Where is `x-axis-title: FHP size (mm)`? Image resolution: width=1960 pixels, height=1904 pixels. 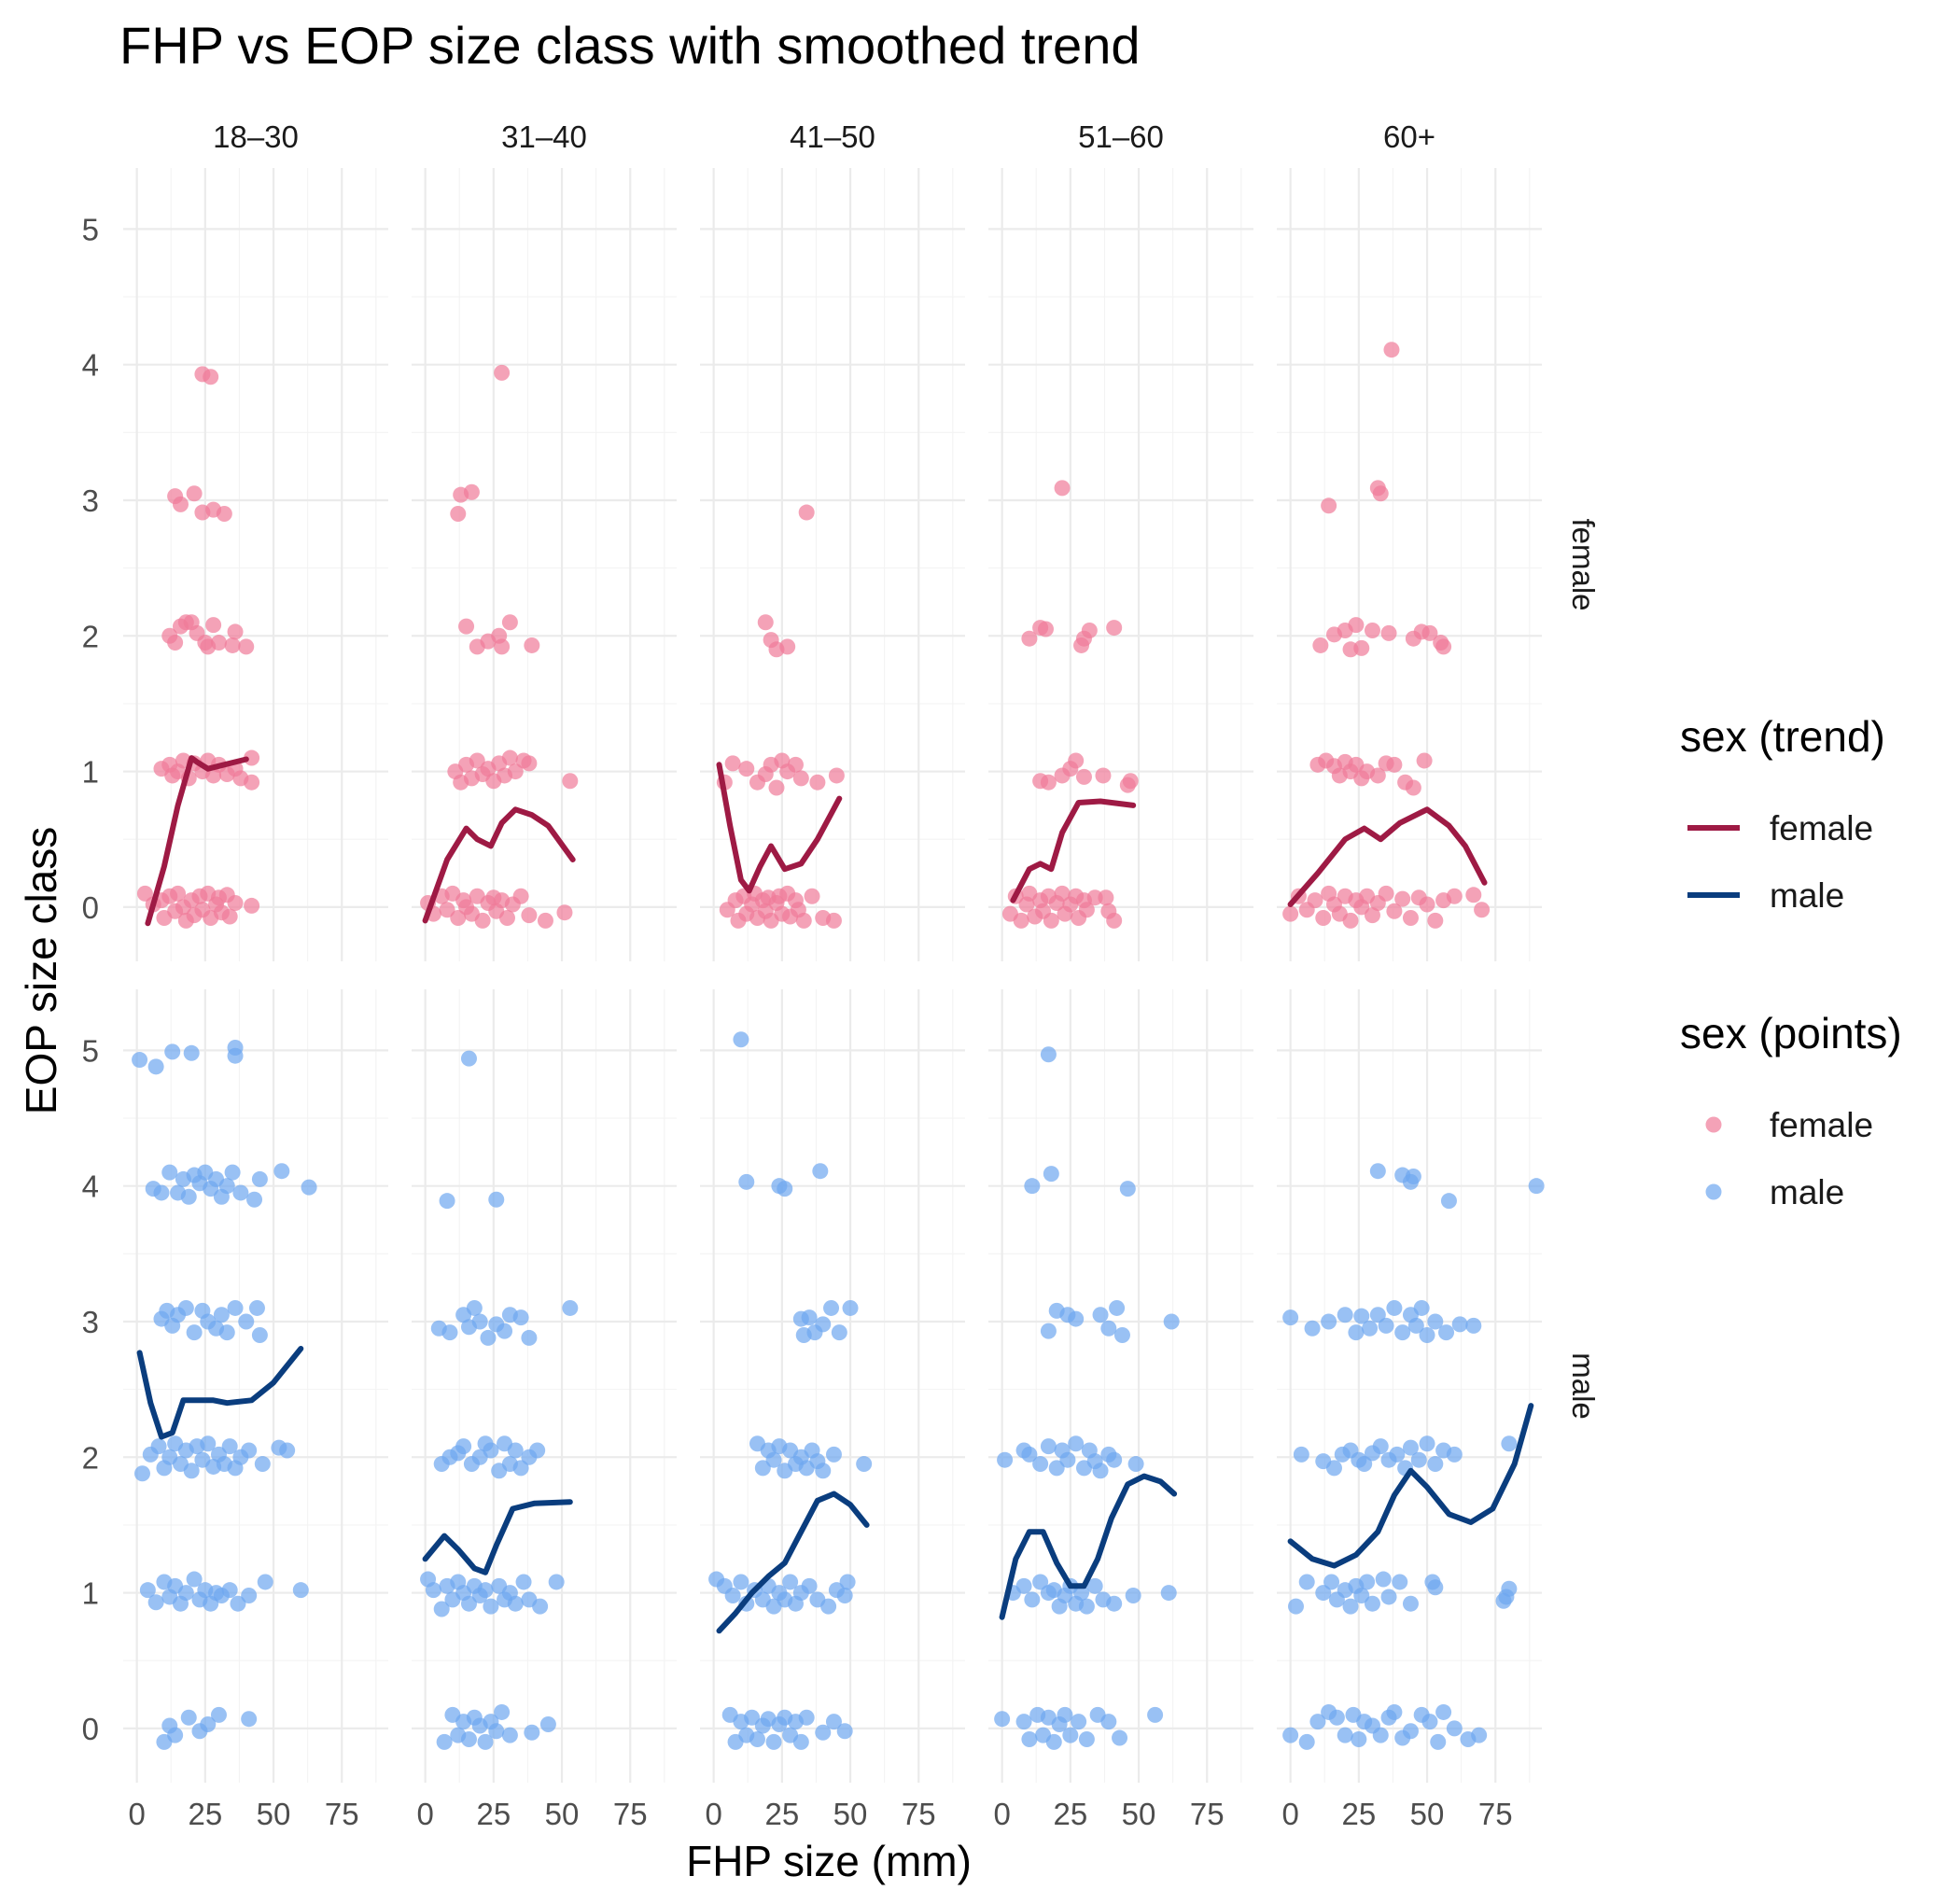 x-axis-title: FHP size (mm) is located at coordinates (829, 1861).